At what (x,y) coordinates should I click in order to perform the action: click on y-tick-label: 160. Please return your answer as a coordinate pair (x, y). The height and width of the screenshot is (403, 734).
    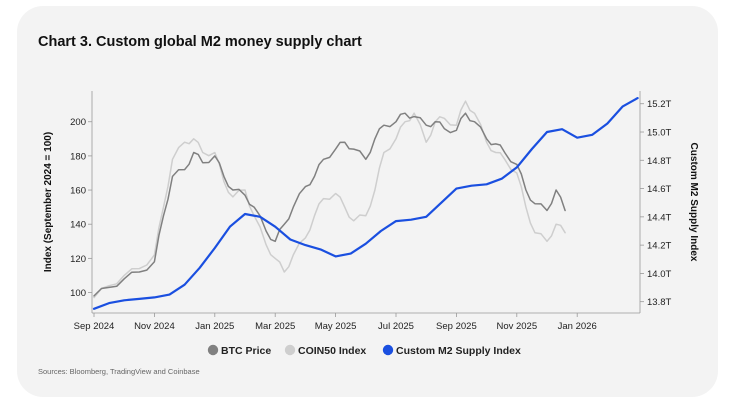
    Looking at the image, I should click on (78, 191).